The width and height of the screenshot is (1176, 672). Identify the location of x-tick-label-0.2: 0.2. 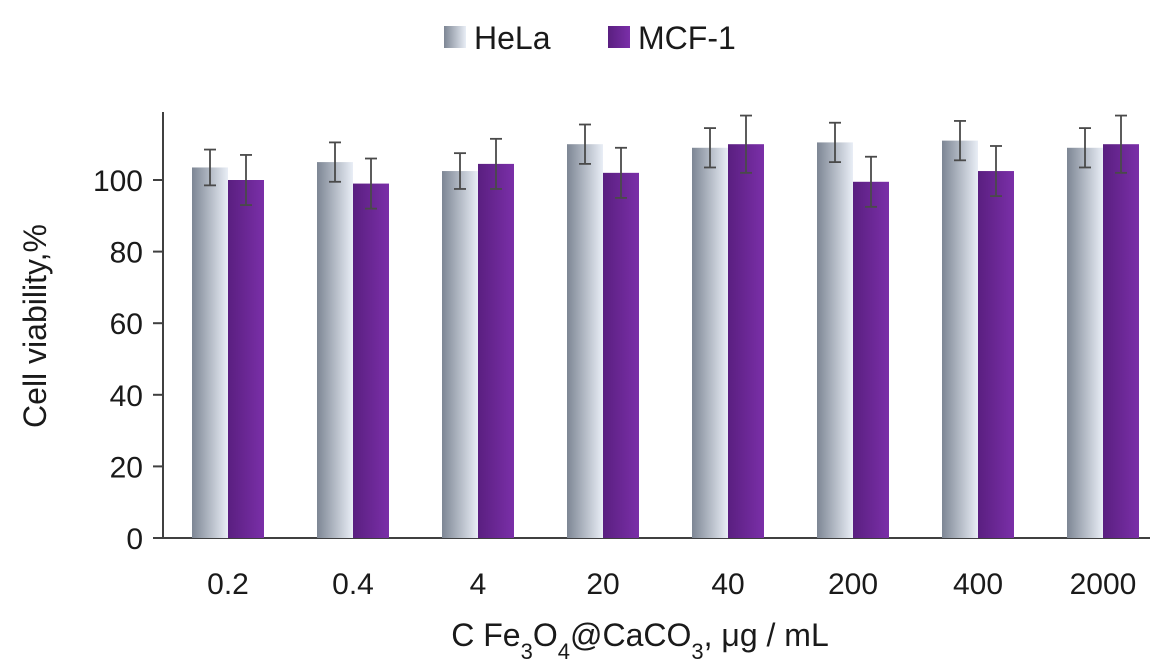
(228, 584).